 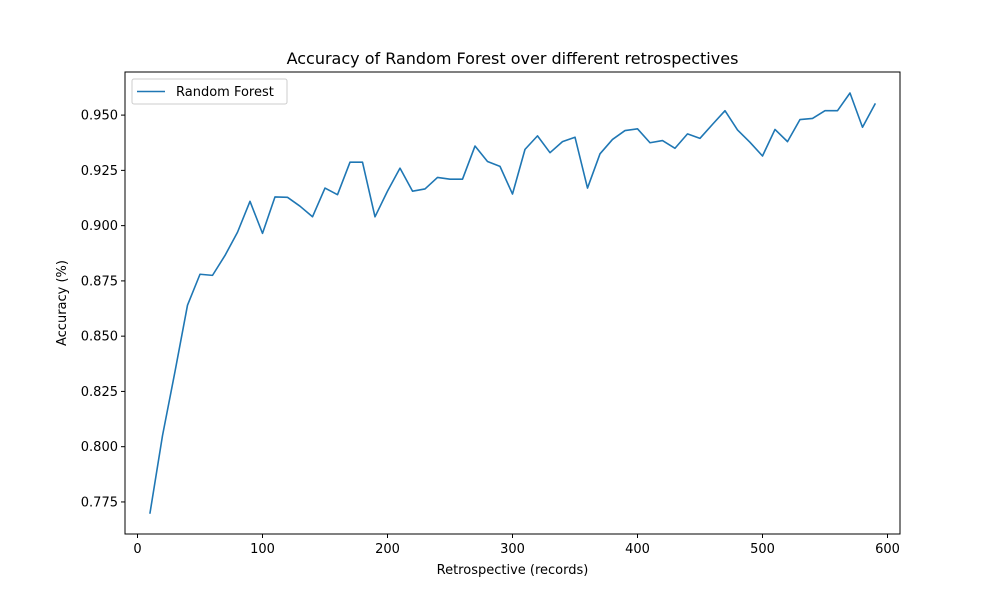 I want to click on x-axis: 0 100 200 300 400 500 600, so click(x=516, y=545).